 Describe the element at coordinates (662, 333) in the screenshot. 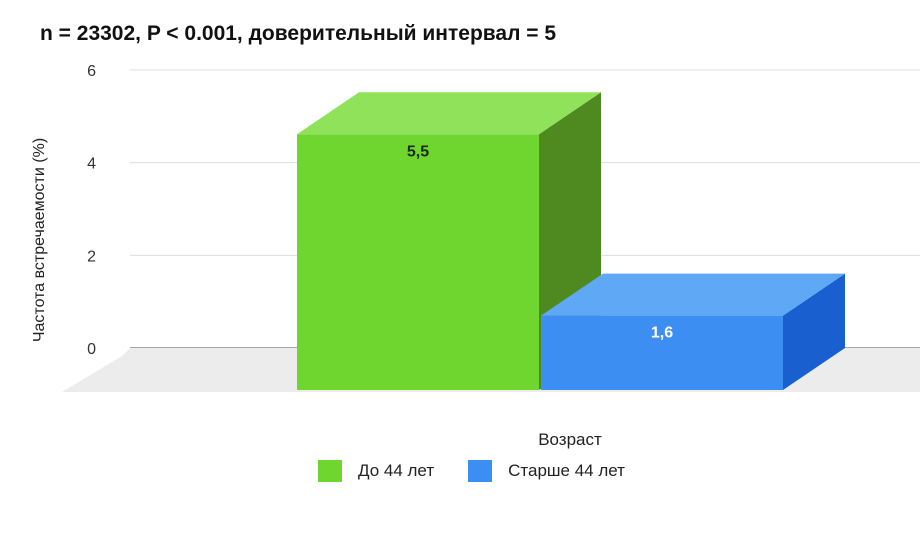

I see `data-label: 1,6` at that location.